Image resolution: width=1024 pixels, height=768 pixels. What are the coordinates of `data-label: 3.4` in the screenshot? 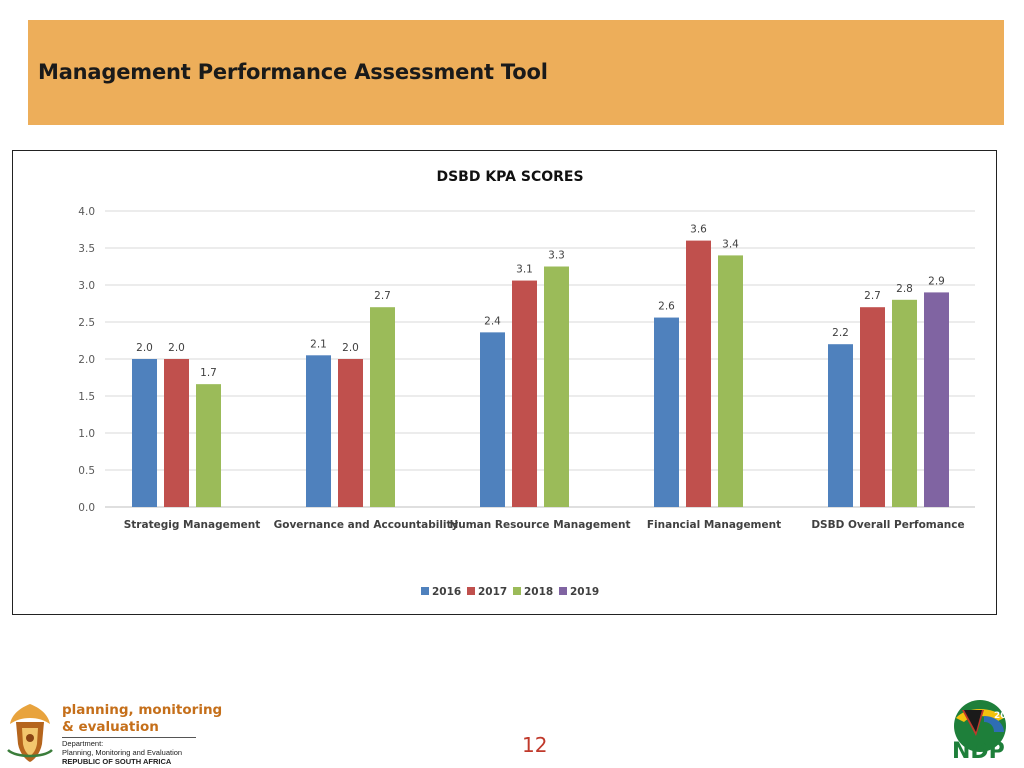 It's located at (730, 244).